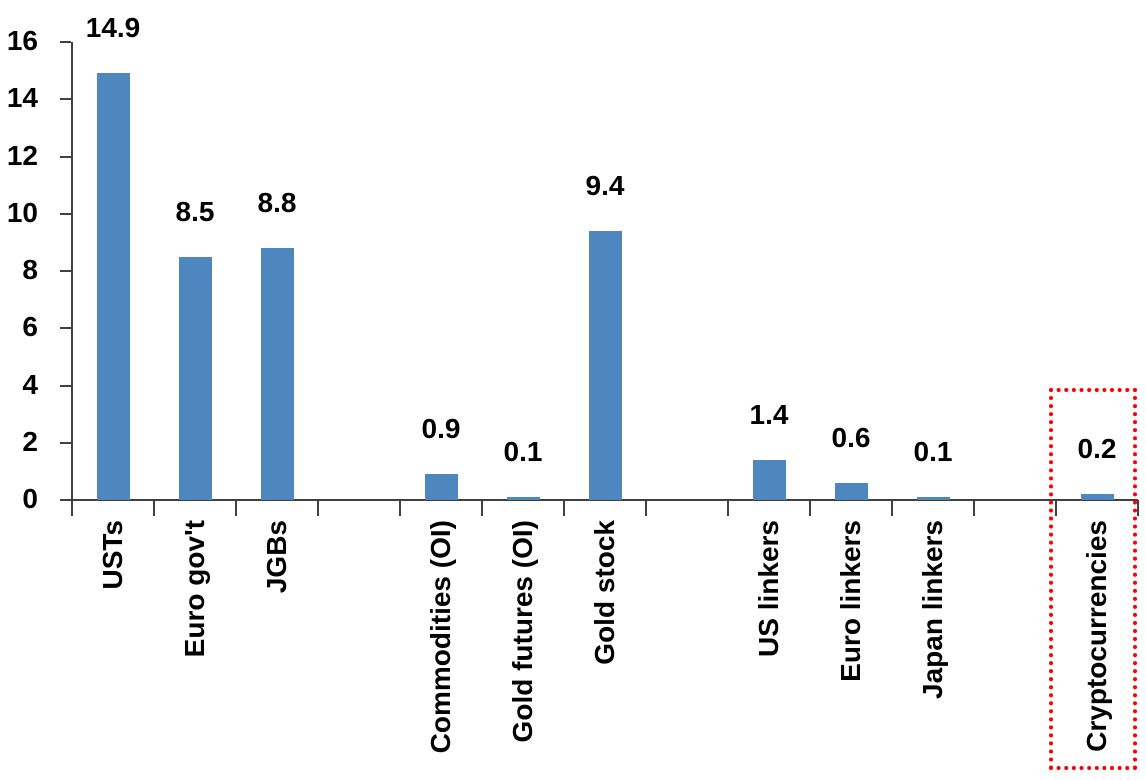  I want to click on y-axis-tick-label: 14, so click(22, 98).